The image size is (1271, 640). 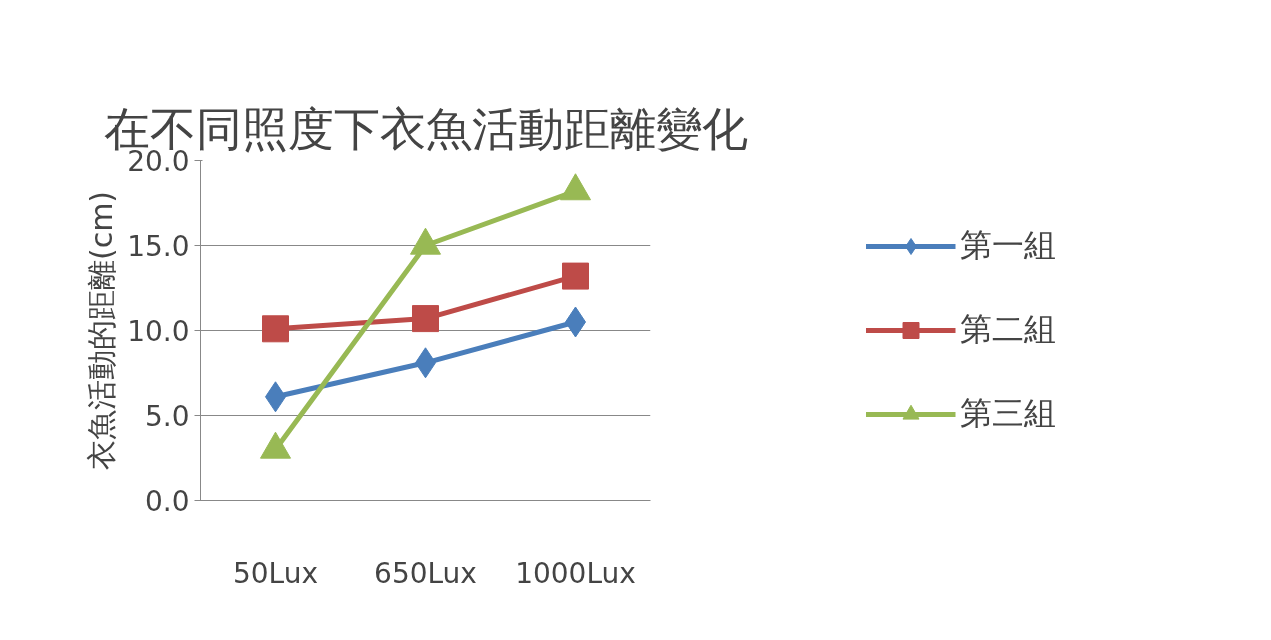 I want to click on y-axis-title: 衣魚活動的距離(cm), so click(x=102, y=330).